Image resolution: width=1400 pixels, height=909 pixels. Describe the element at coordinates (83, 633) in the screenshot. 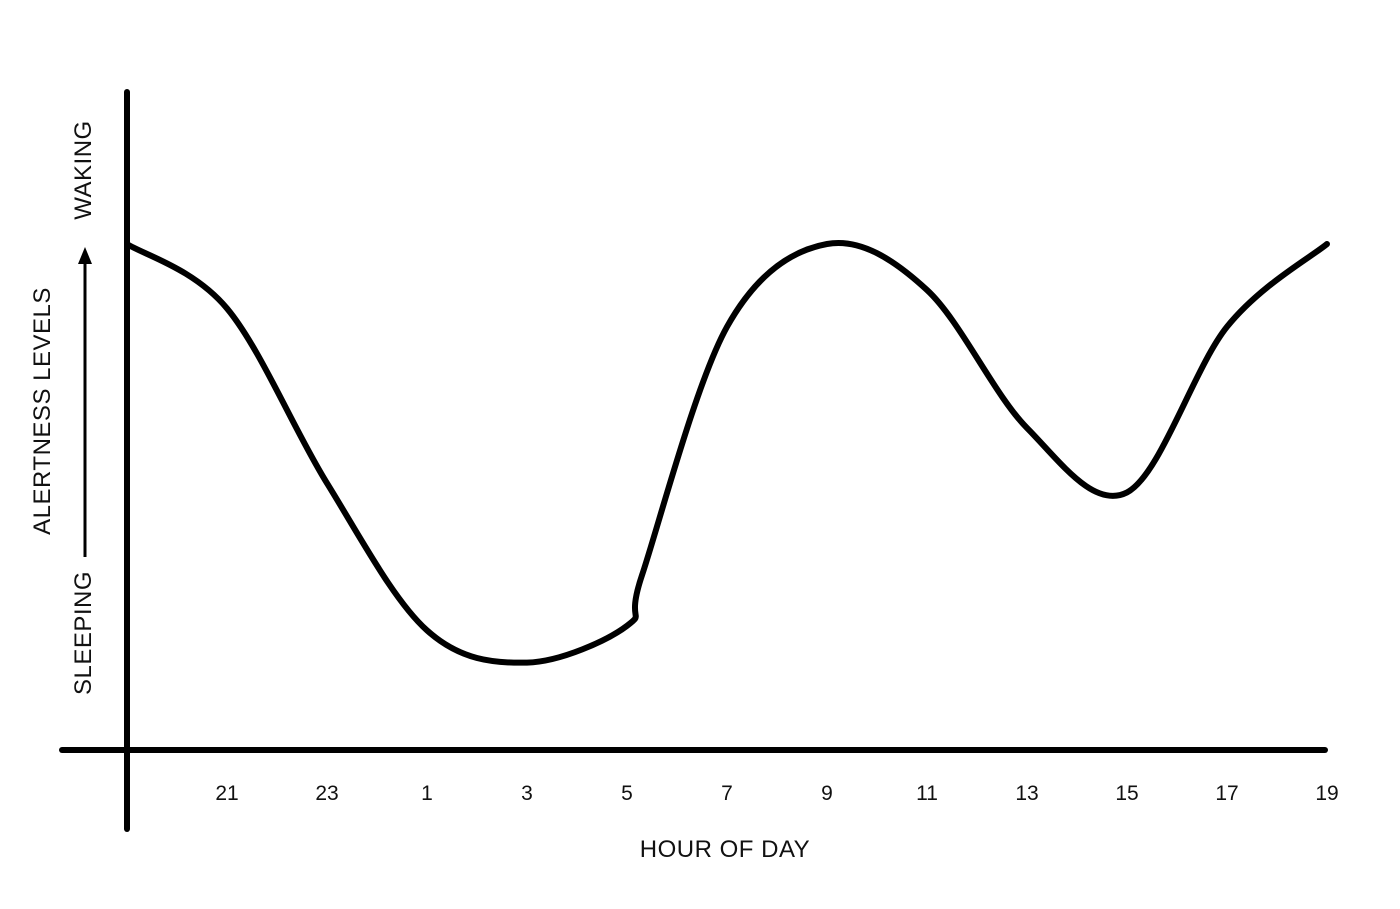

I see `y-low-label: SLEEPING` at that location.